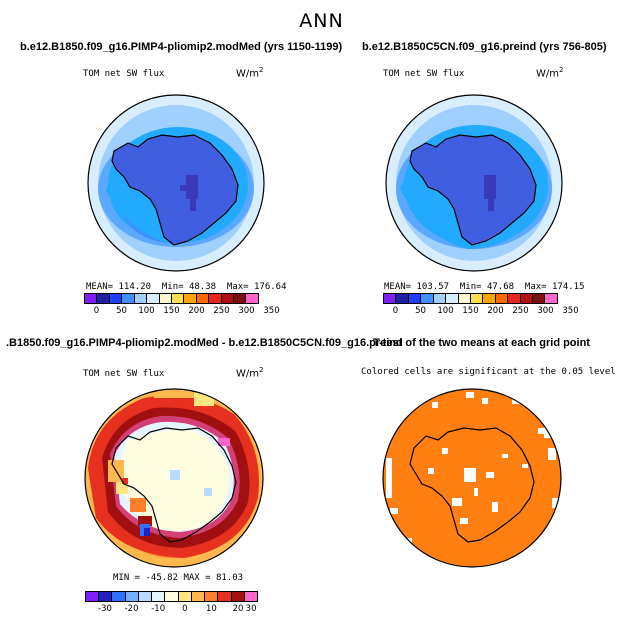  What do you see at coordinates (189, 193) in the screenshot?
I see `panel1-plateau` at bounding box center [189, 193].